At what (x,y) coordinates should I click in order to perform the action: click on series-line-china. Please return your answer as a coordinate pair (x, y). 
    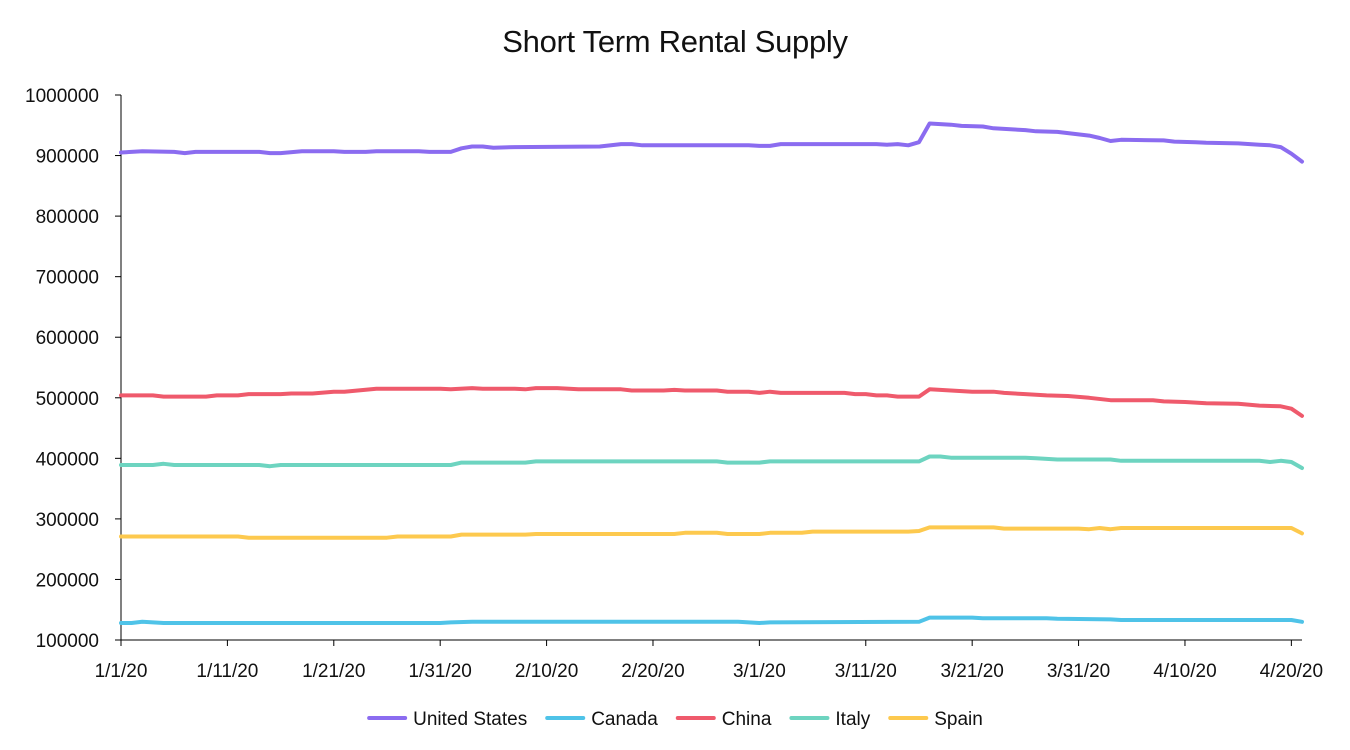
    Looking at the image, I should click on (711, 402).